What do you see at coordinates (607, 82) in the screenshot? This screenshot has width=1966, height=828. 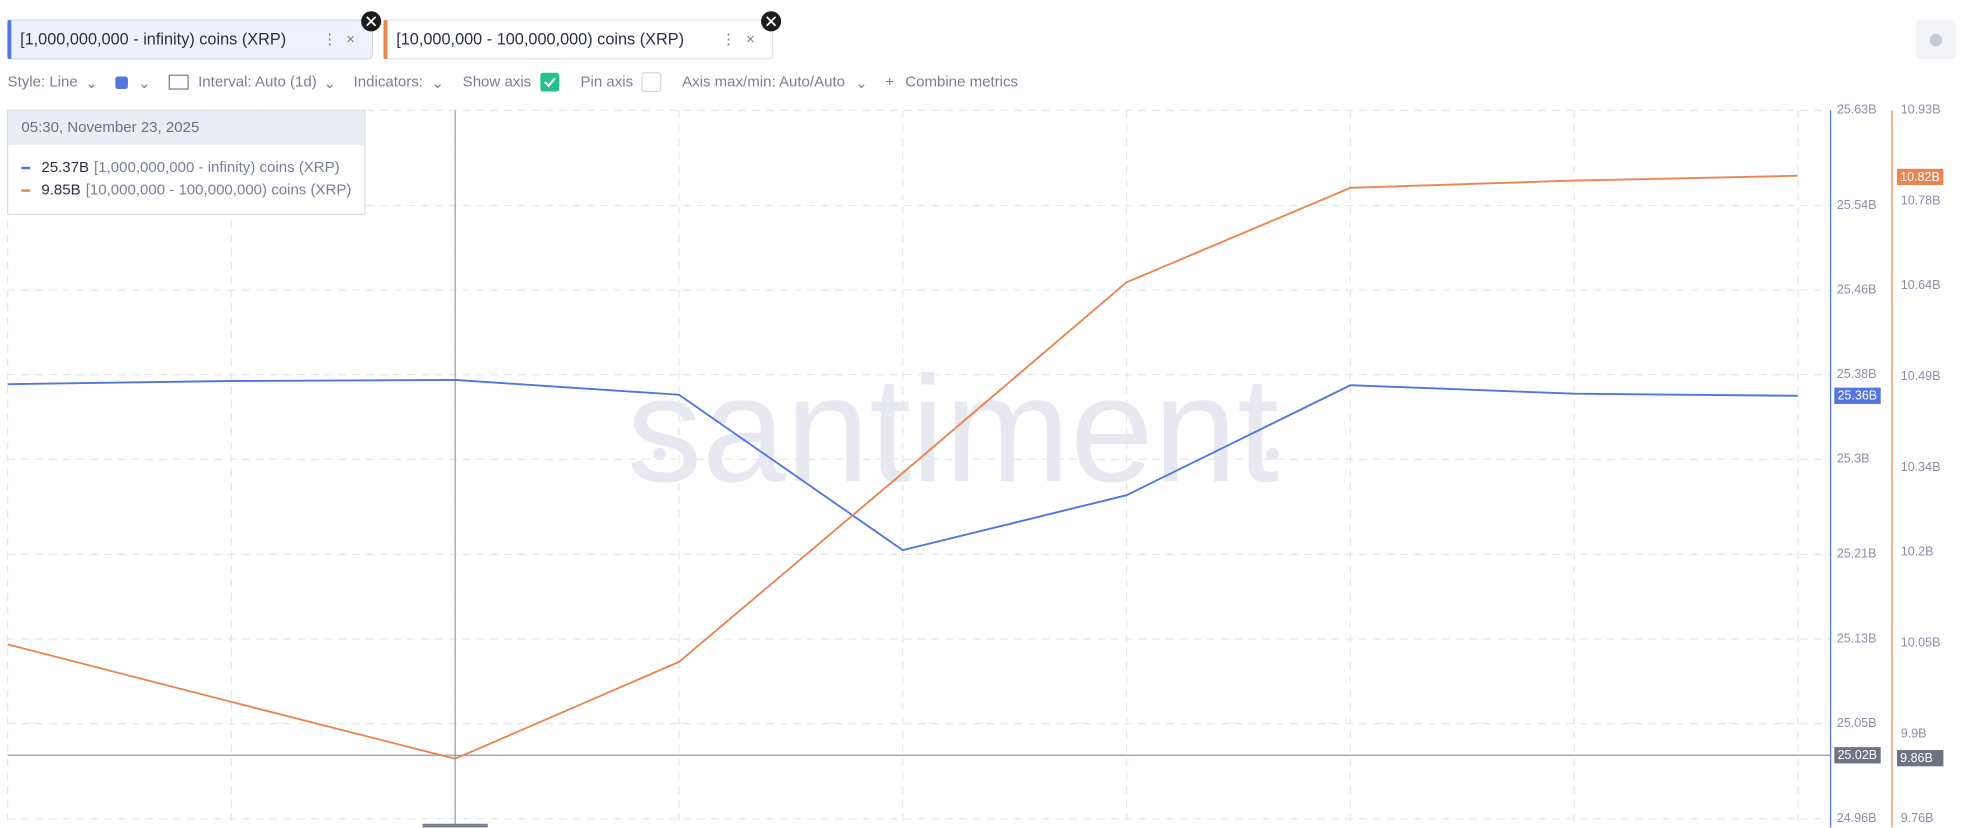 I see `pin-axis-label: Pin axis` at bounding box center [607, 82].